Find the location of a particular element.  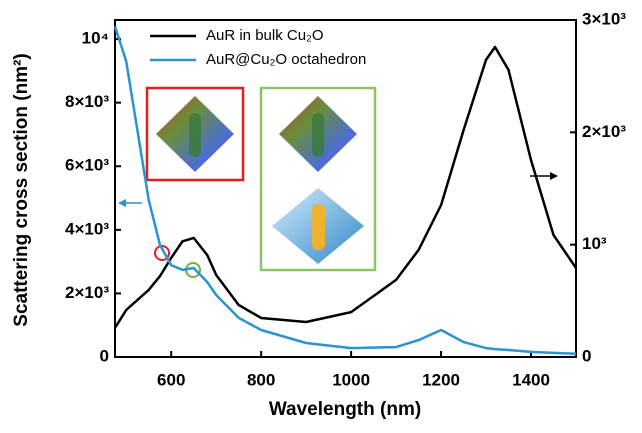

x-tick-label: 1200 is located at coordinates (441, 379).